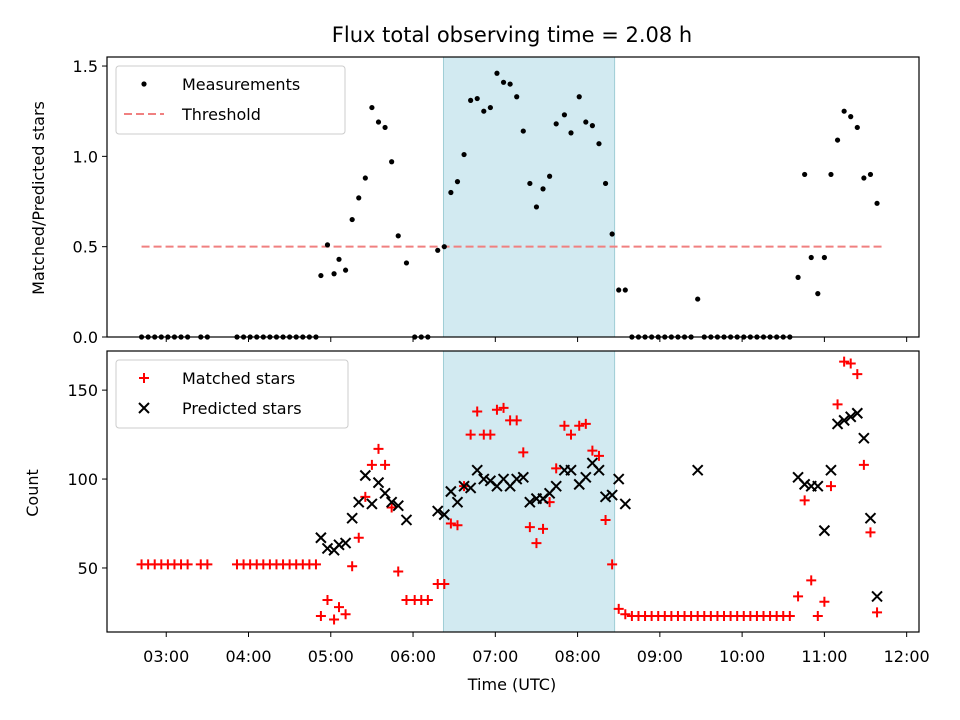  I want to click on legend-marker-matched, so click(144, 378).